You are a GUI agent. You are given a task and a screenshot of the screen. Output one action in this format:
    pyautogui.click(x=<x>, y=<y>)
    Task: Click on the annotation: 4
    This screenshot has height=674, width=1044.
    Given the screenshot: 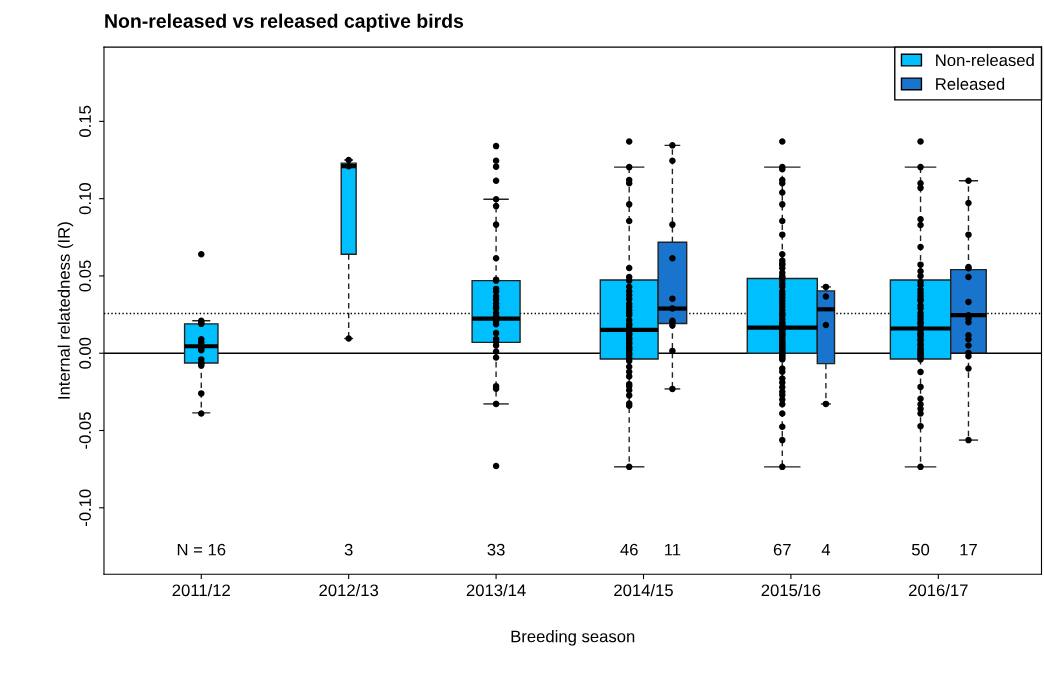 What is the action you would take?
    pyautogui.click(x=826, y=549)
    